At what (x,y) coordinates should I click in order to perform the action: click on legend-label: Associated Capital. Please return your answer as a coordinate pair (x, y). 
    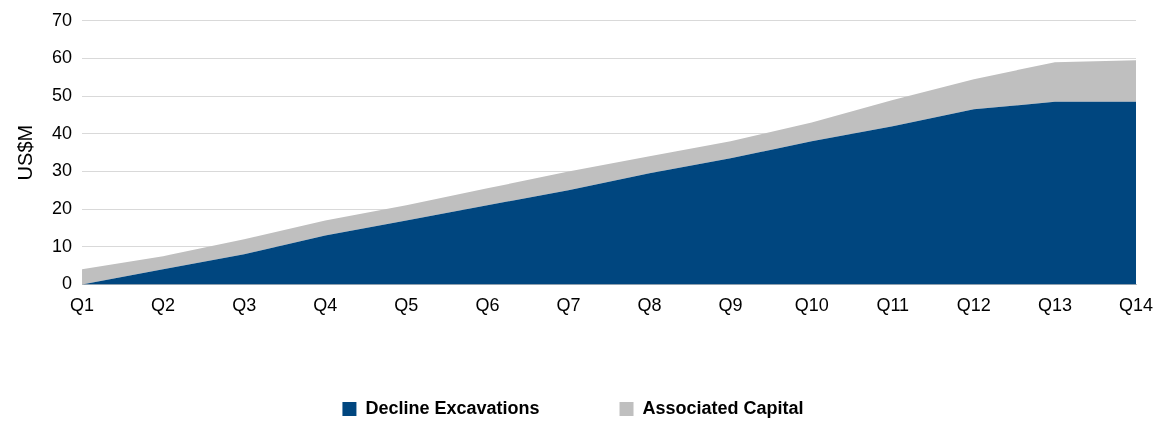
    Looking at the image, I should click on (723, 407).